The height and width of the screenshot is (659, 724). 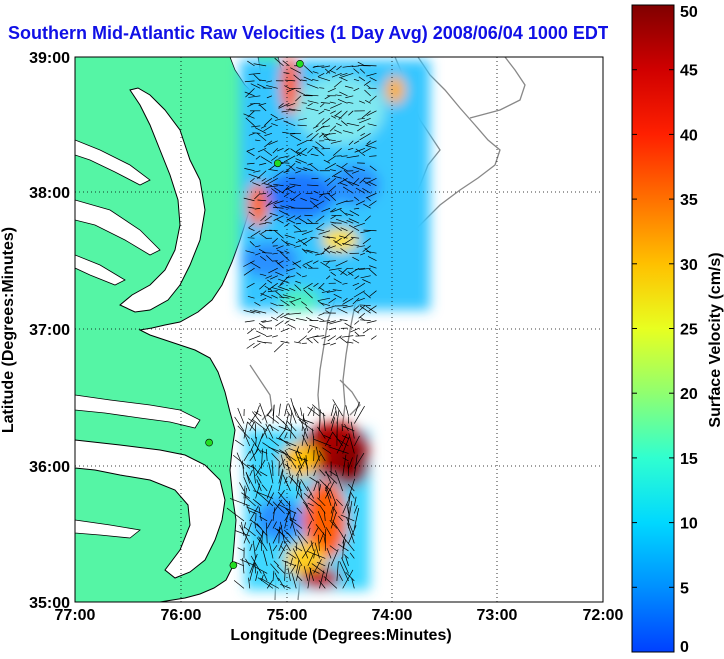 I want to click on colorbar-gradient, so click(x=653, y=328).